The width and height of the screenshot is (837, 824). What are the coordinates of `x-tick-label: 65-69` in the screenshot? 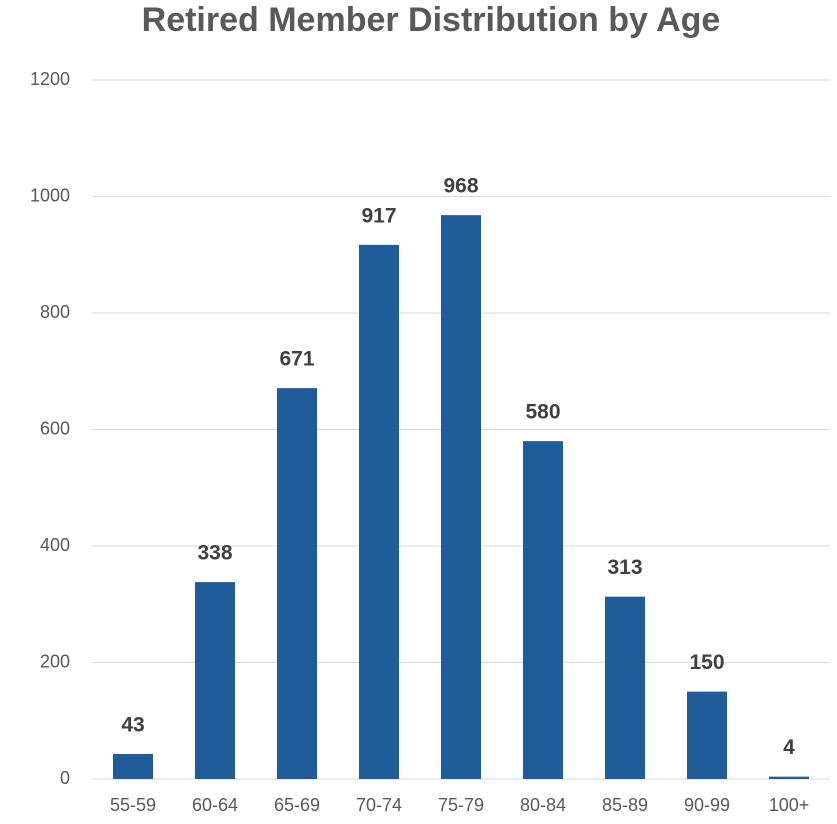 It's located at (297, 805).